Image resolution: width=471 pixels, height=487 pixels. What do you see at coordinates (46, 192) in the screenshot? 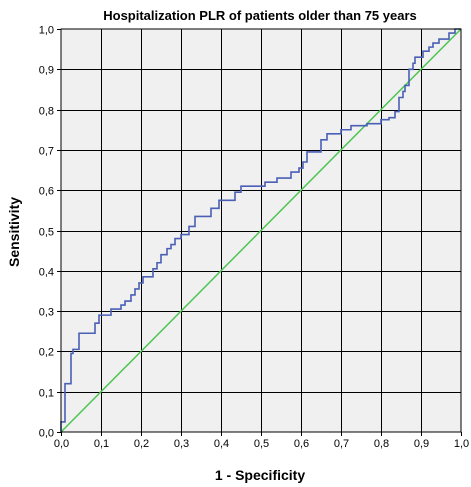
I see `y-tick-label: 0,6` at bounding box center [46, 192].